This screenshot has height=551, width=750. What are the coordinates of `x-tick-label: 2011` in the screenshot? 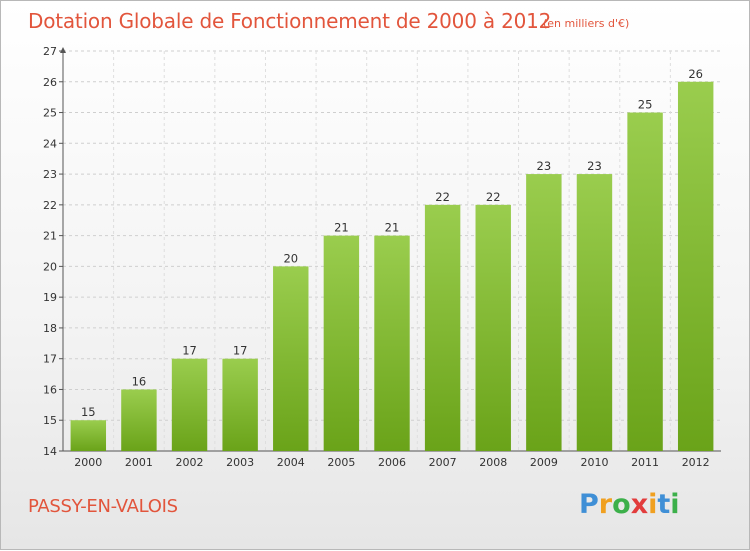 It's located at (645, 462).